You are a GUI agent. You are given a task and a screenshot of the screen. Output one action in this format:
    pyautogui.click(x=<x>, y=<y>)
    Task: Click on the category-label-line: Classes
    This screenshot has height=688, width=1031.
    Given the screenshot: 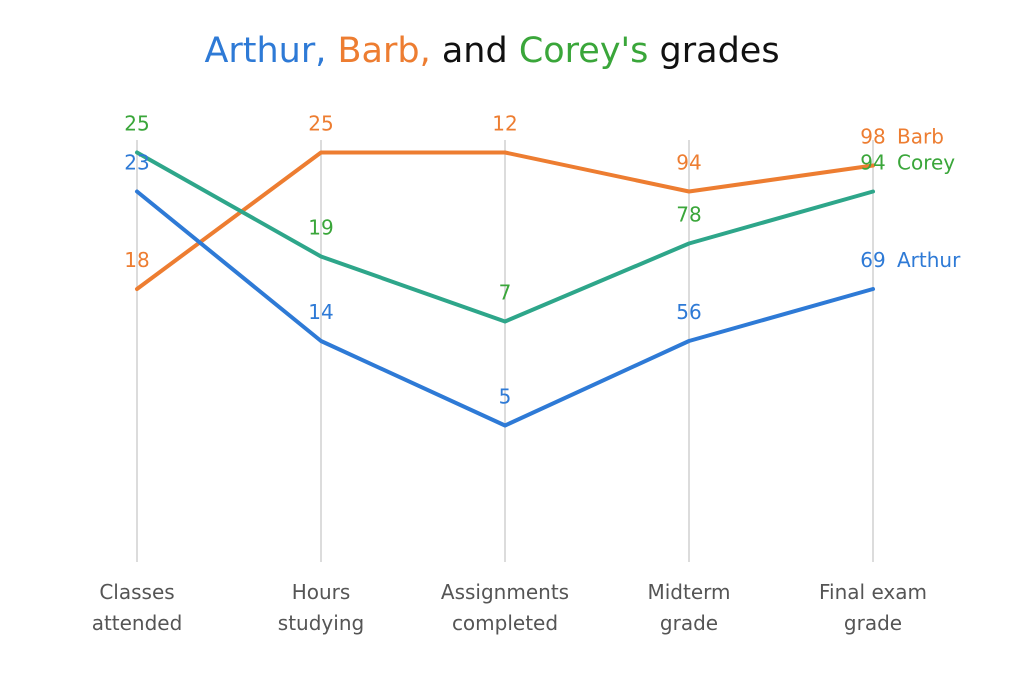 What is the action you would take?
    pyautogui.click(x=136, y=592)
    